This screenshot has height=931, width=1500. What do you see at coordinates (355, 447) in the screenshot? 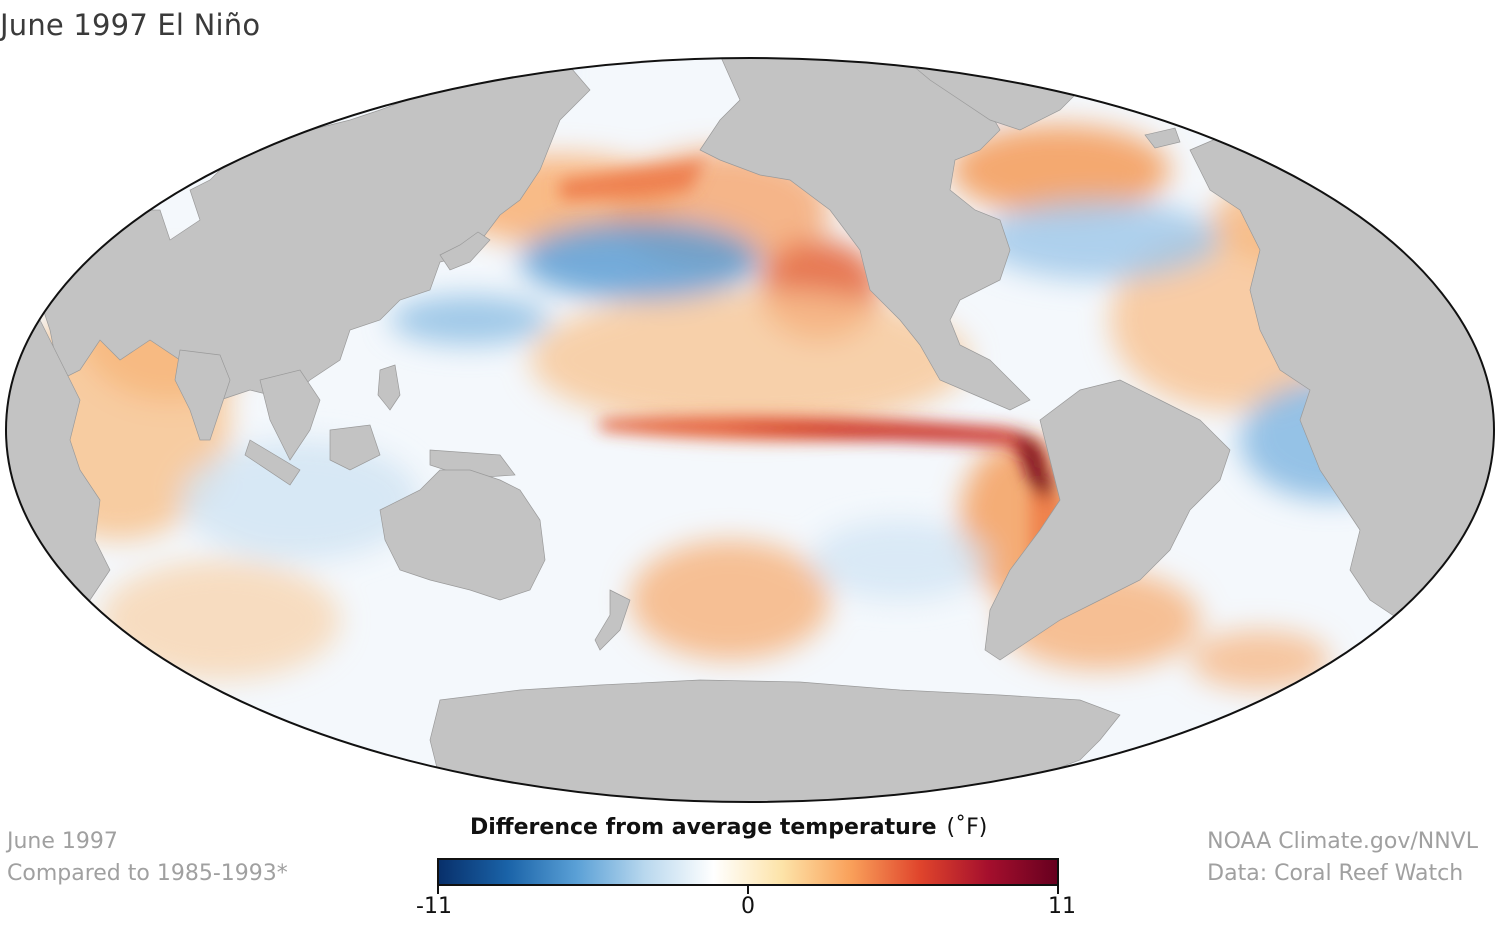
I see `land-borneo` at bounding box center [355, 447].